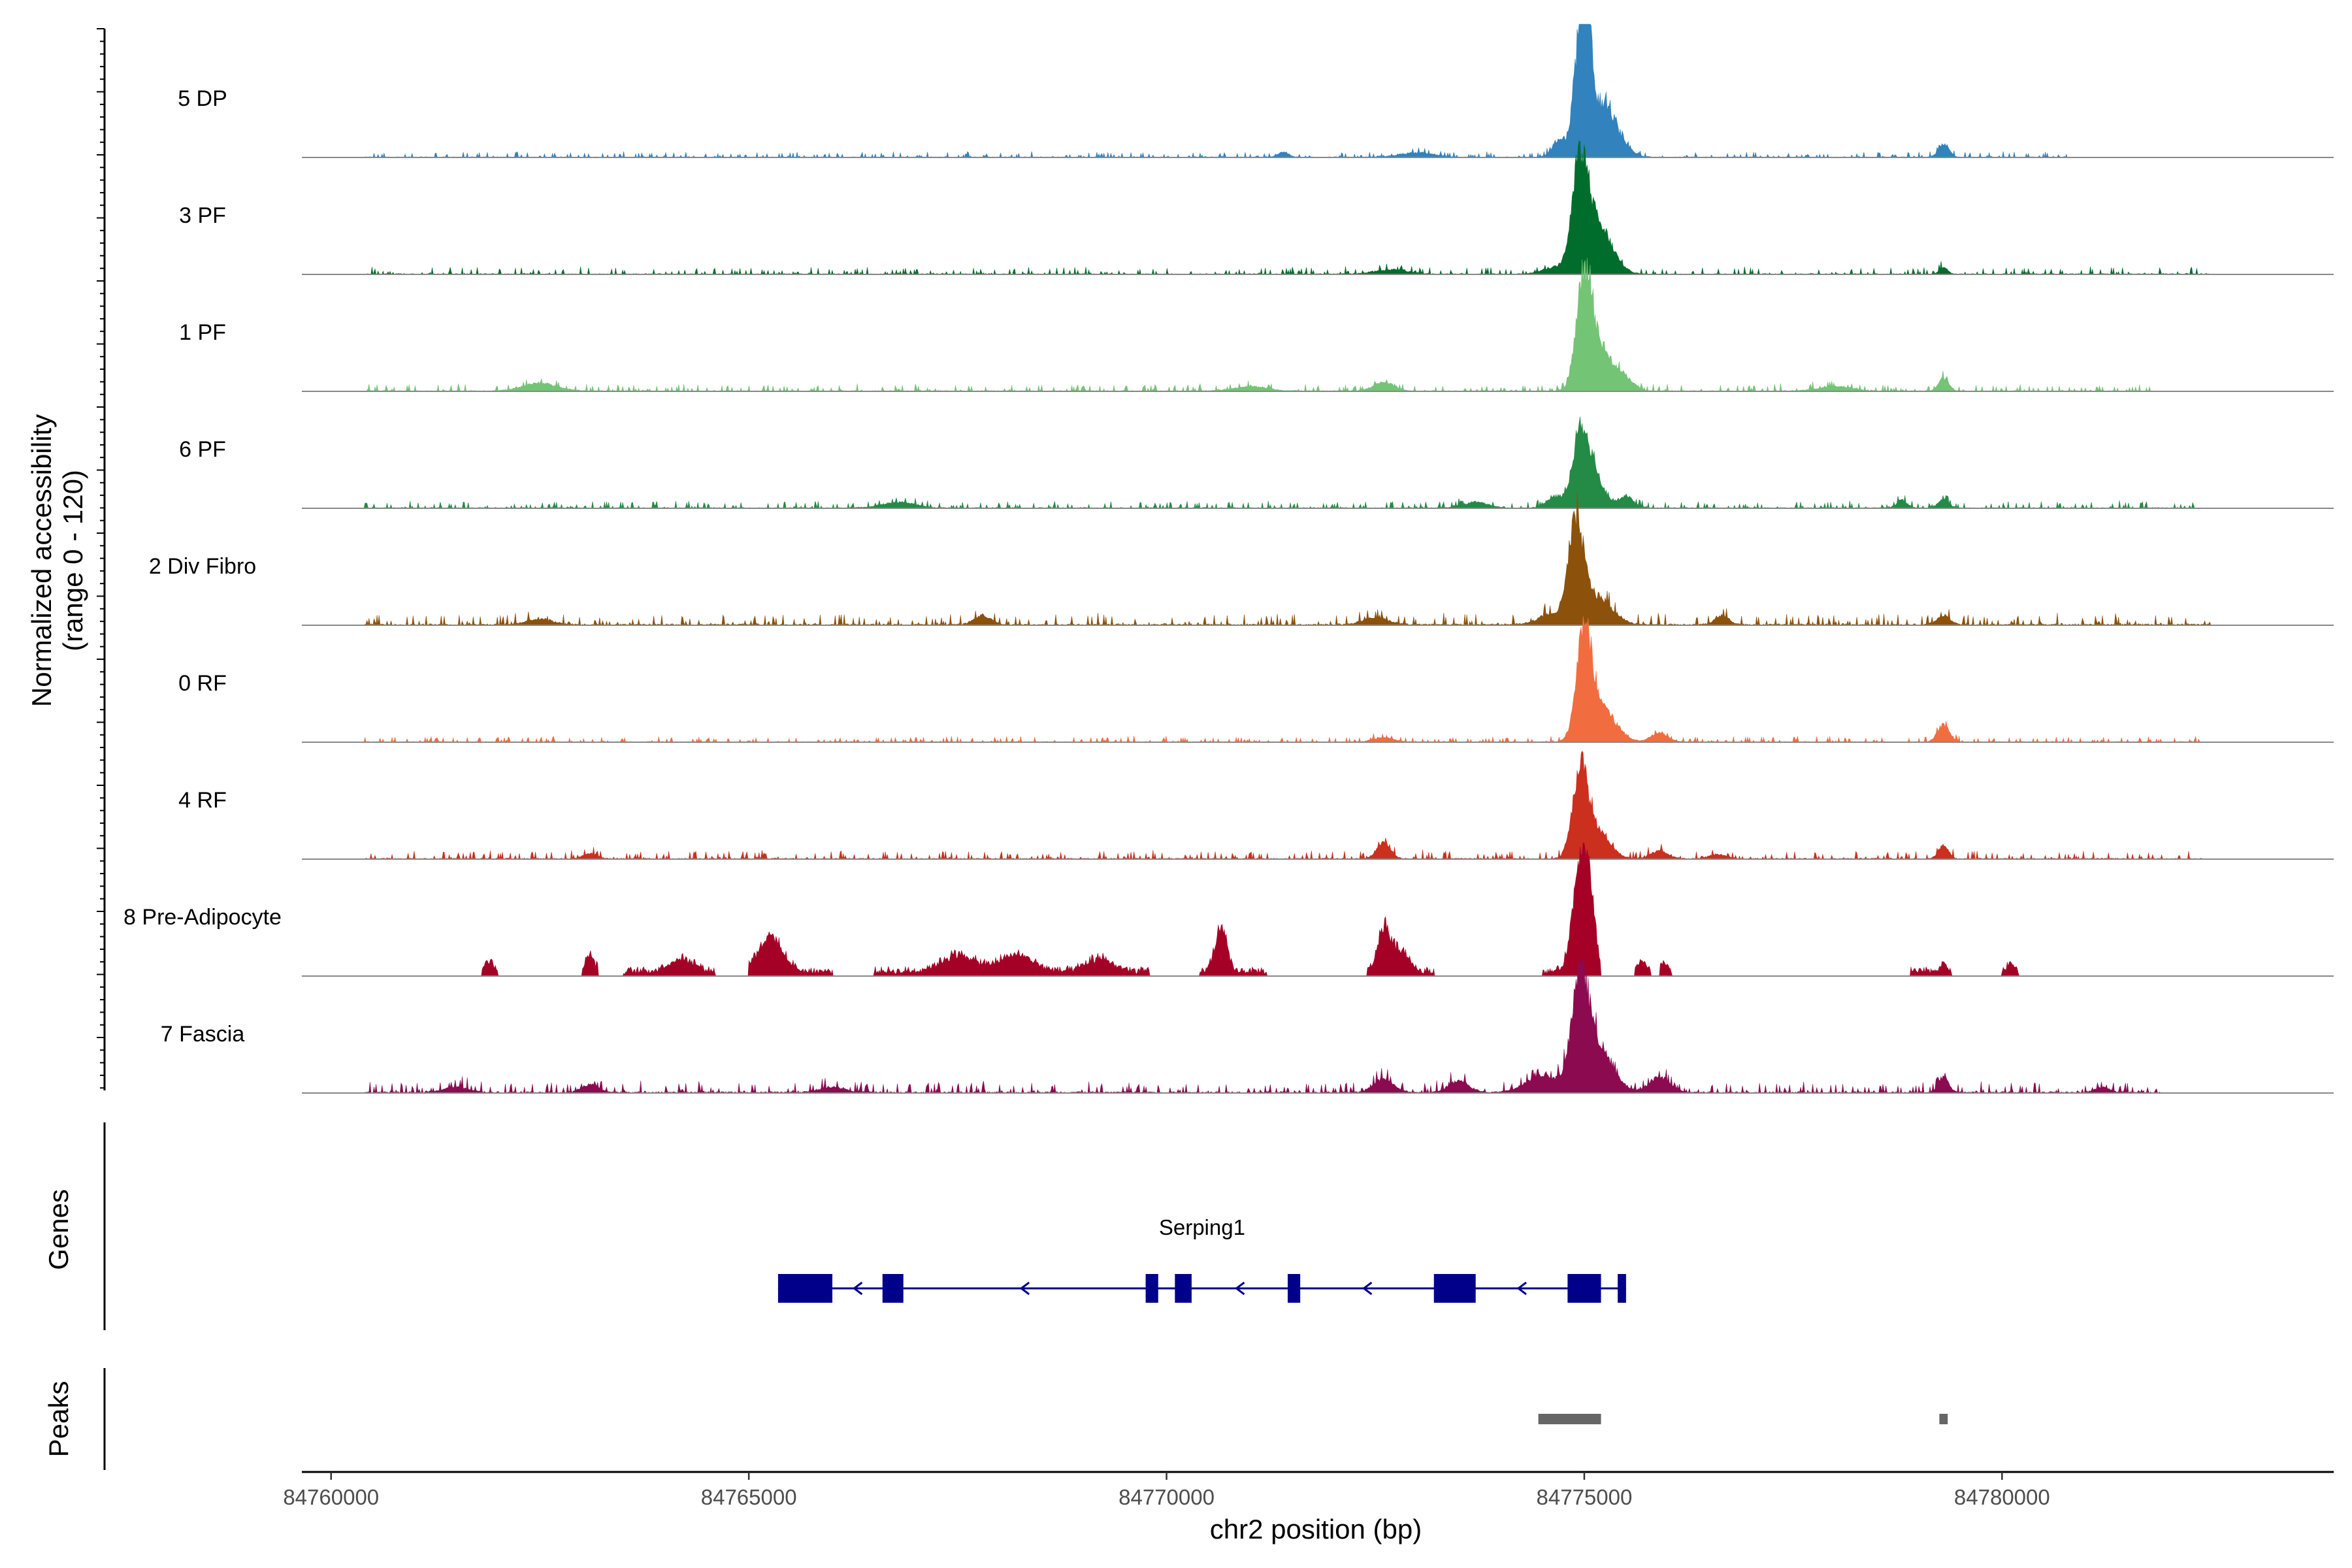 The height and width of the screenshot is (1568, 2352). What do you see at coordinates (749, 1497) in the screenshot?
I see `x-tick-label: 84765000` at bounding box center [749, 1497].